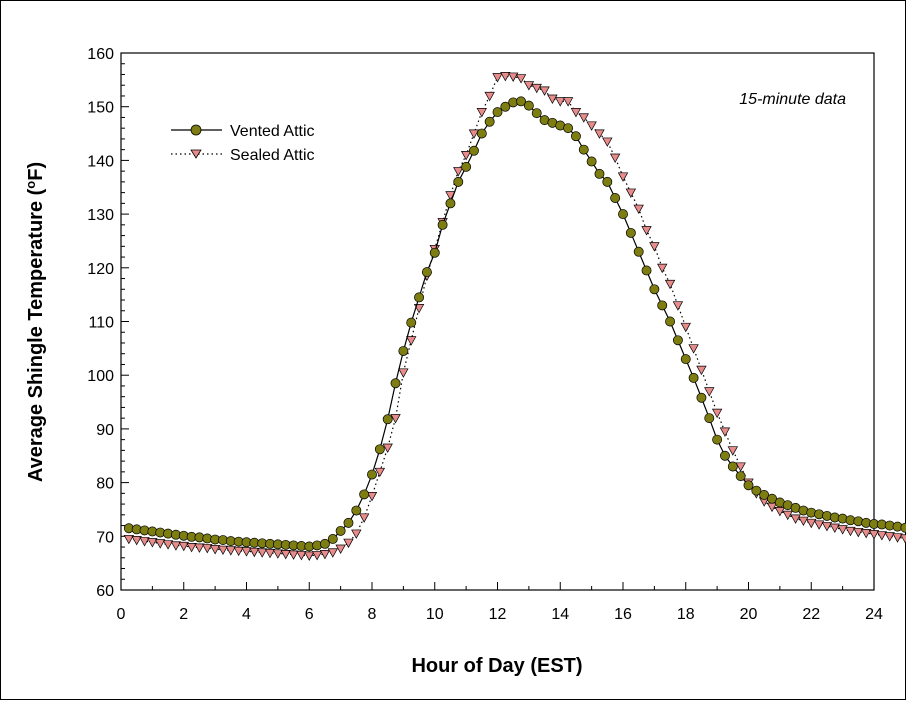  What do you see at coordinates (105, 537) in the screenshot?
I see `y-tick-label: 70` at bounding box center [105, 537].